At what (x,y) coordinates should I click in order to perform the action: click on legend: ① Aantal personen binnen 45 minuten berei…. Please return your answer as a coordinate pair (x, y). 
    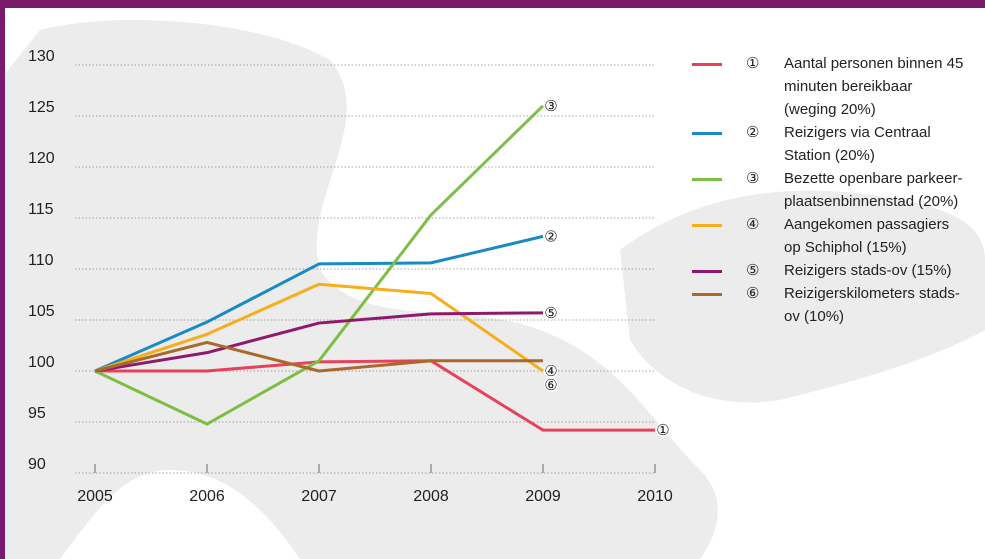
    Looking at the image, I should click on (832, 190).